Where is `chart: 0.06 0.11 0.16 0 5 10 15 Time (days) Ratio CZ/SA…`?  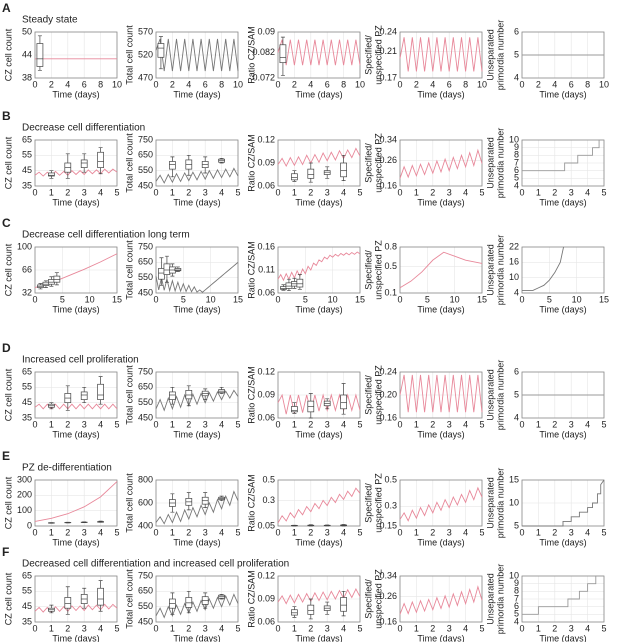 chart: 0.06 0.11 0.16 0 5 10 15 Time (days) Ratio CZ/SA… is located at coordinates (305, 277).